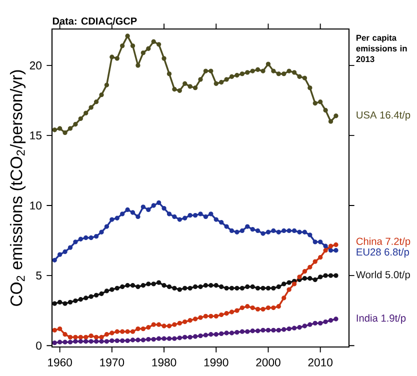  I want to click on x-tick-label: 1990, so click(216, 362).